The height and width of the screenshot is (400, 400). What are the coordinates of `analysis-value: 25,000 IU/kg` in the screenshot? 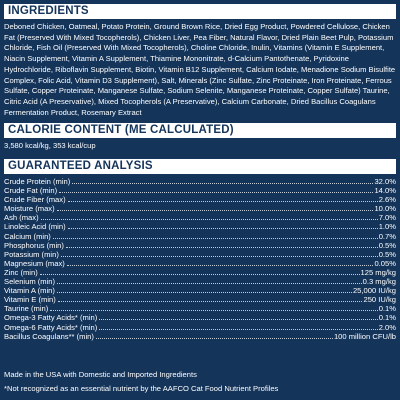 It's located at (374, 291).